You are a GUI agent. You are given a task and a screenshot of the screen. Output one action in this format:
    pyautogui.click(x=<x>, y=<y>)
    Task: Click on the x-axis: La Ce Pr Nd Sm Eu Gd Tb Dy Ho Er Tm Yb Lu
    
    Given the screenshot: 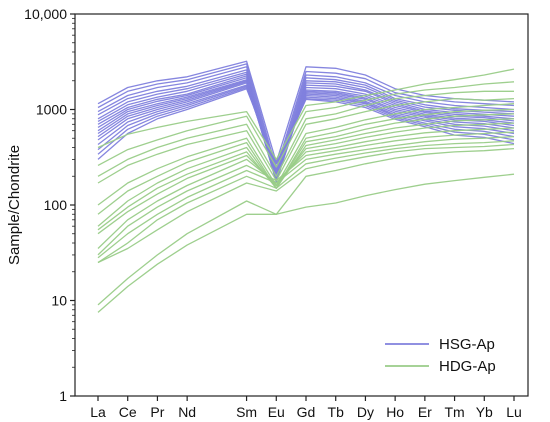 What is the action you would take?
    pyautogui.click(x=306, y=408)
    